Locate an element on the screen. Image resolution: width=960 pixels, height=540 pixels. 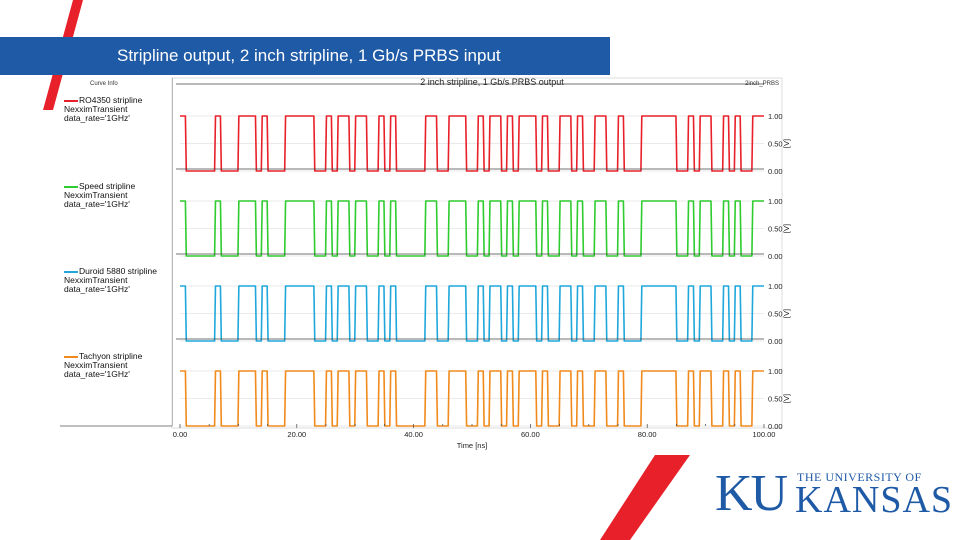
x-axis-label: Time [ns] is located at coordinates (472, 445).